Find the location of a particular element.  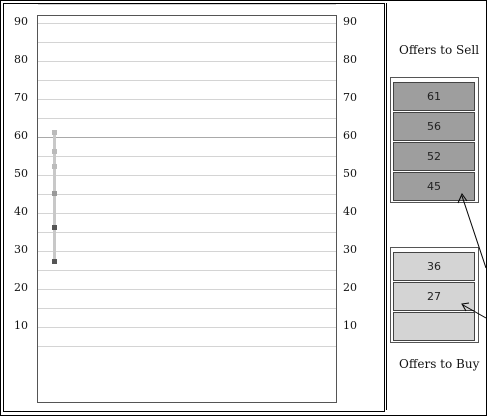

y-tick-label-left: 80 is located at coordinates (21, 59).